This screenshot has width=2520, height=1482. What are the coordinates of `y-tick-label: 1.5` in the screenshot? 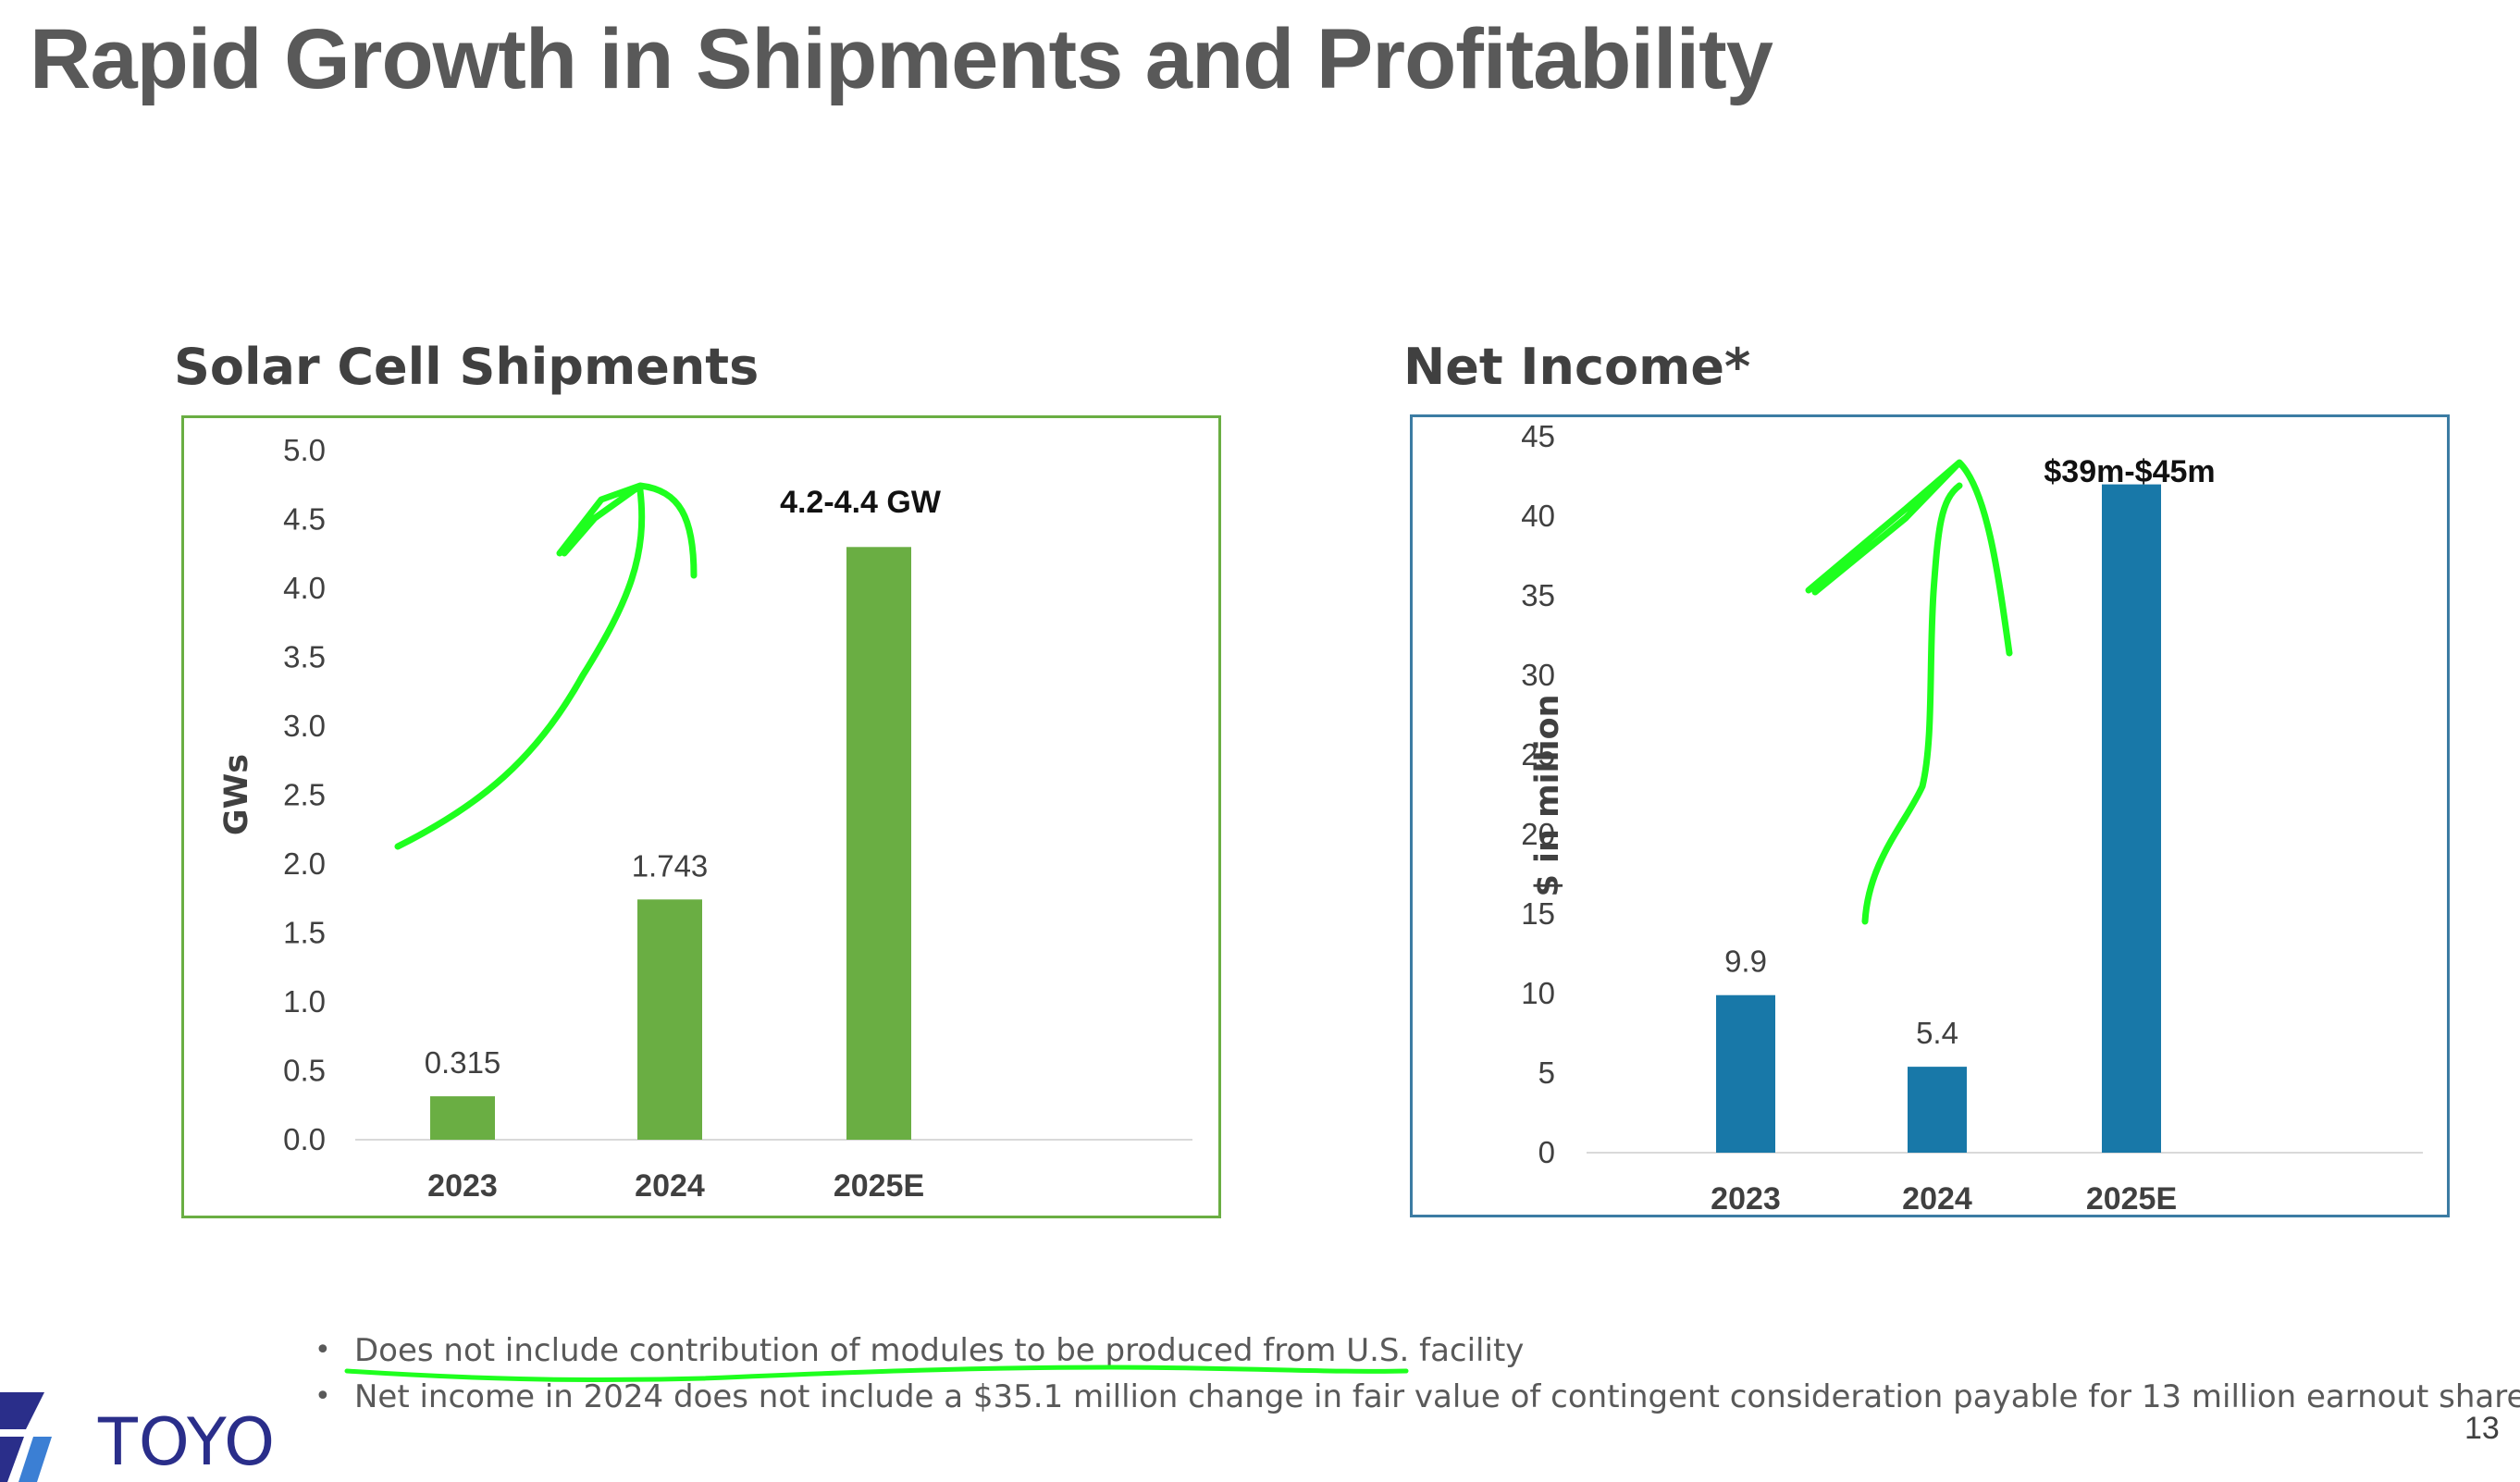 It's located at (304, 933).